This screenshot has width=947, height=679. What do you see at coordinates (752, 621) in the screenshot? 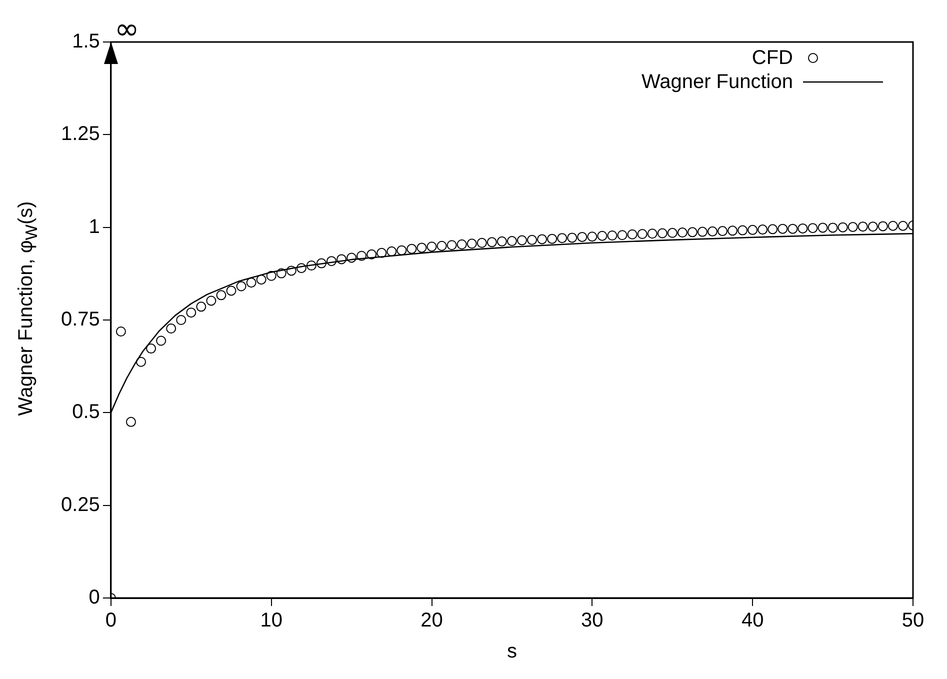
I see `x-tick-label: 40` at bounding box center [752, 621].